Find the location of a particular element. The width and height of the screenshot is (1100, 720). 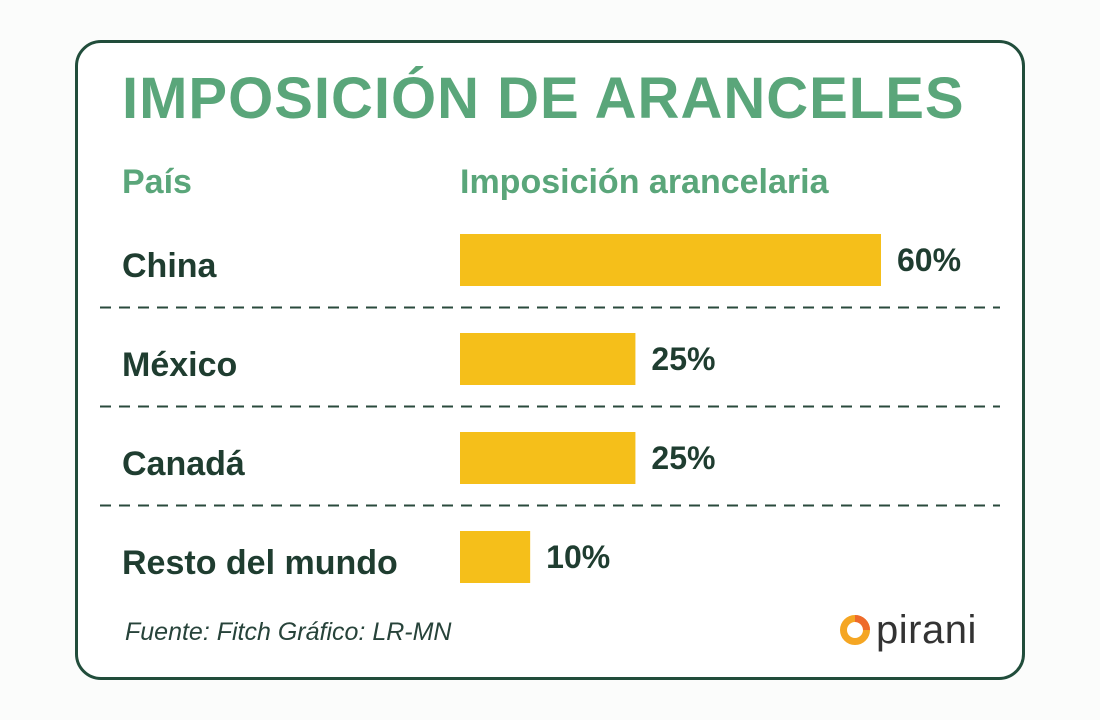

brand-logo: pirani is located at coordinates (907, 630).